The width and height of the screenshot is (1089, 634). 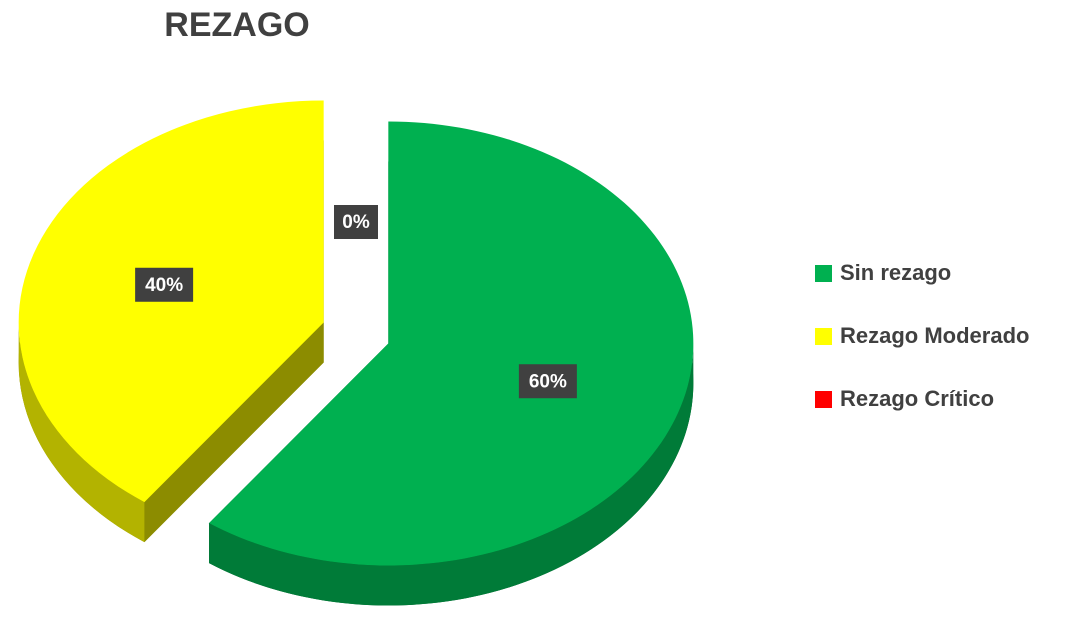 I want to click on legend-label: Sin rezago, so click(x=895, y=272).